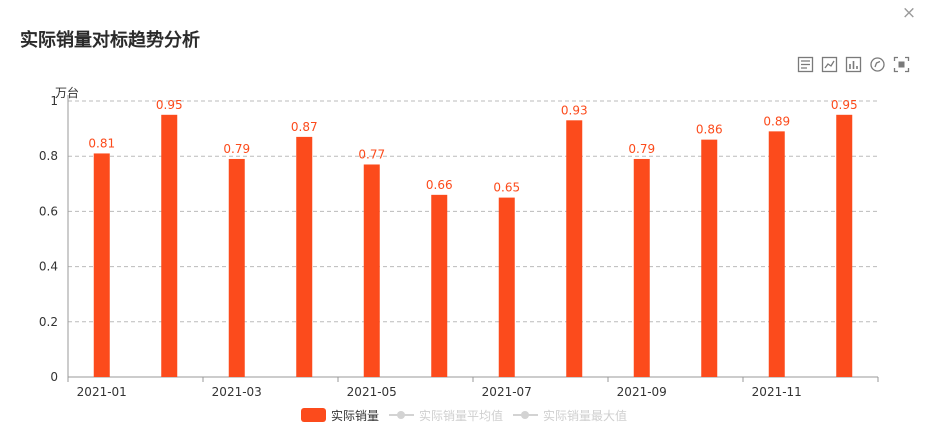 This screenshot has height=440, width=928. I want to click on data-label: 0.81, so click(101, 143).